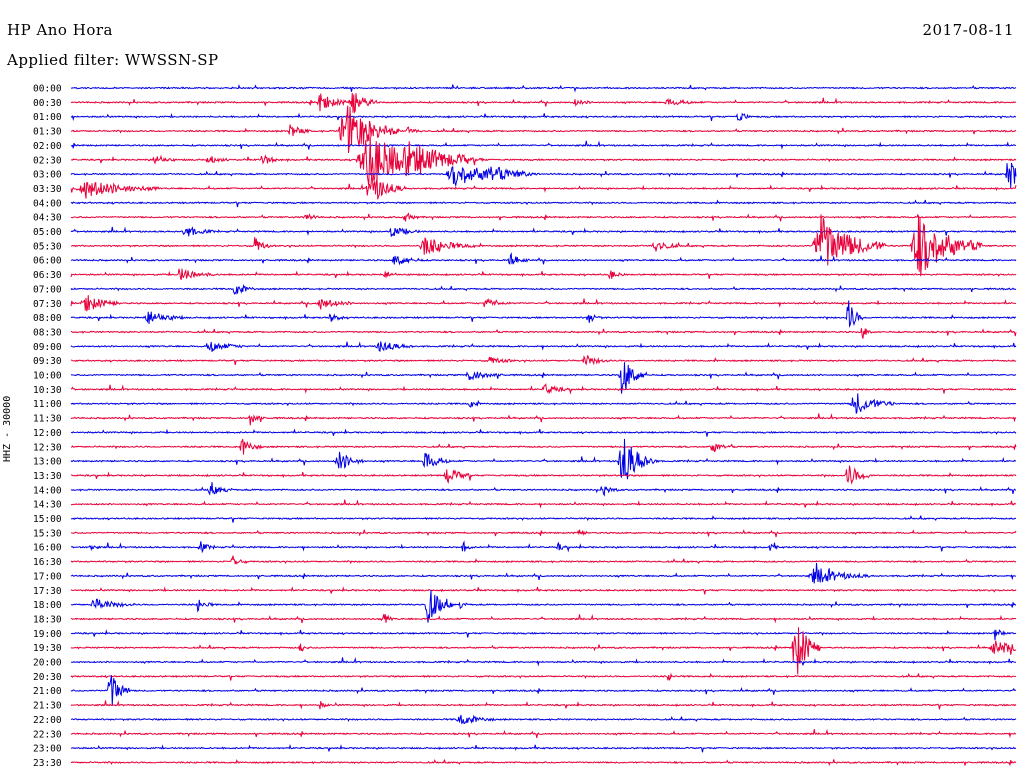  I want to click on row-time-label: 08:30, so click(47, 332).